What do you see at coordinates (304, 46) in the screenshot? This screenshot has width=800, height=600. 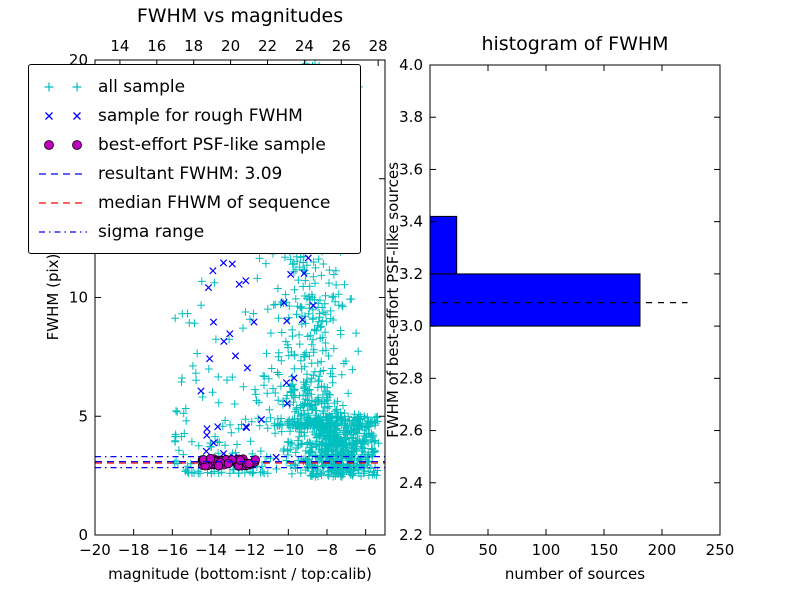 I see `top-tick-label: 24` at bounding box center [304, 46].